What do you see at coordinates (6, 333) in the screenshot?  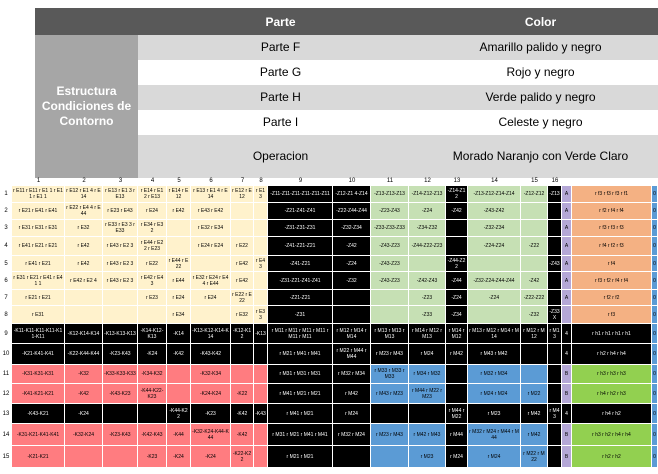 I see `row-number: 9` at bounding box center [6, 333].